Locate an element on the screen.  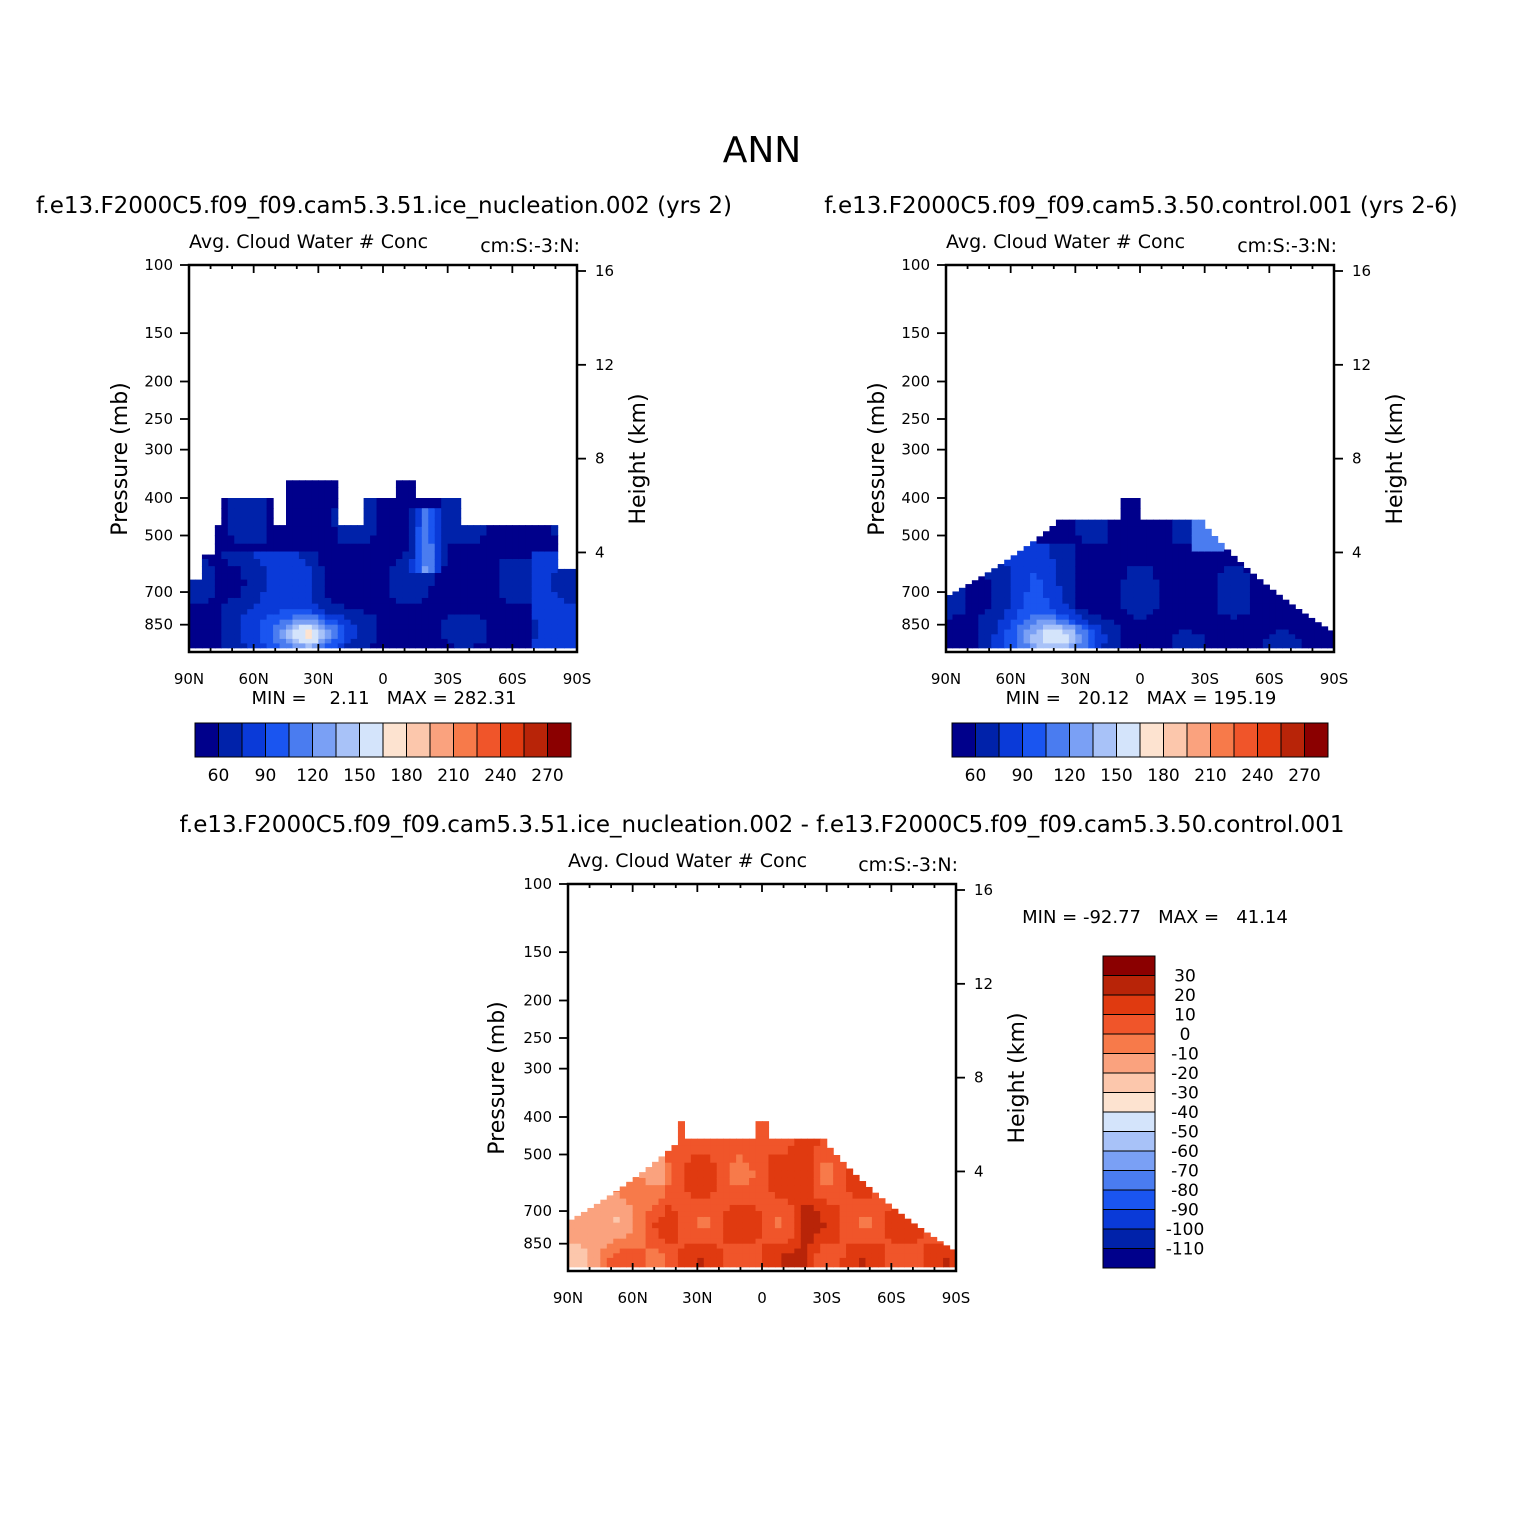
colorbar: 60 90 120 150 180 210 240 270 is located at coordinates (1140, 754).